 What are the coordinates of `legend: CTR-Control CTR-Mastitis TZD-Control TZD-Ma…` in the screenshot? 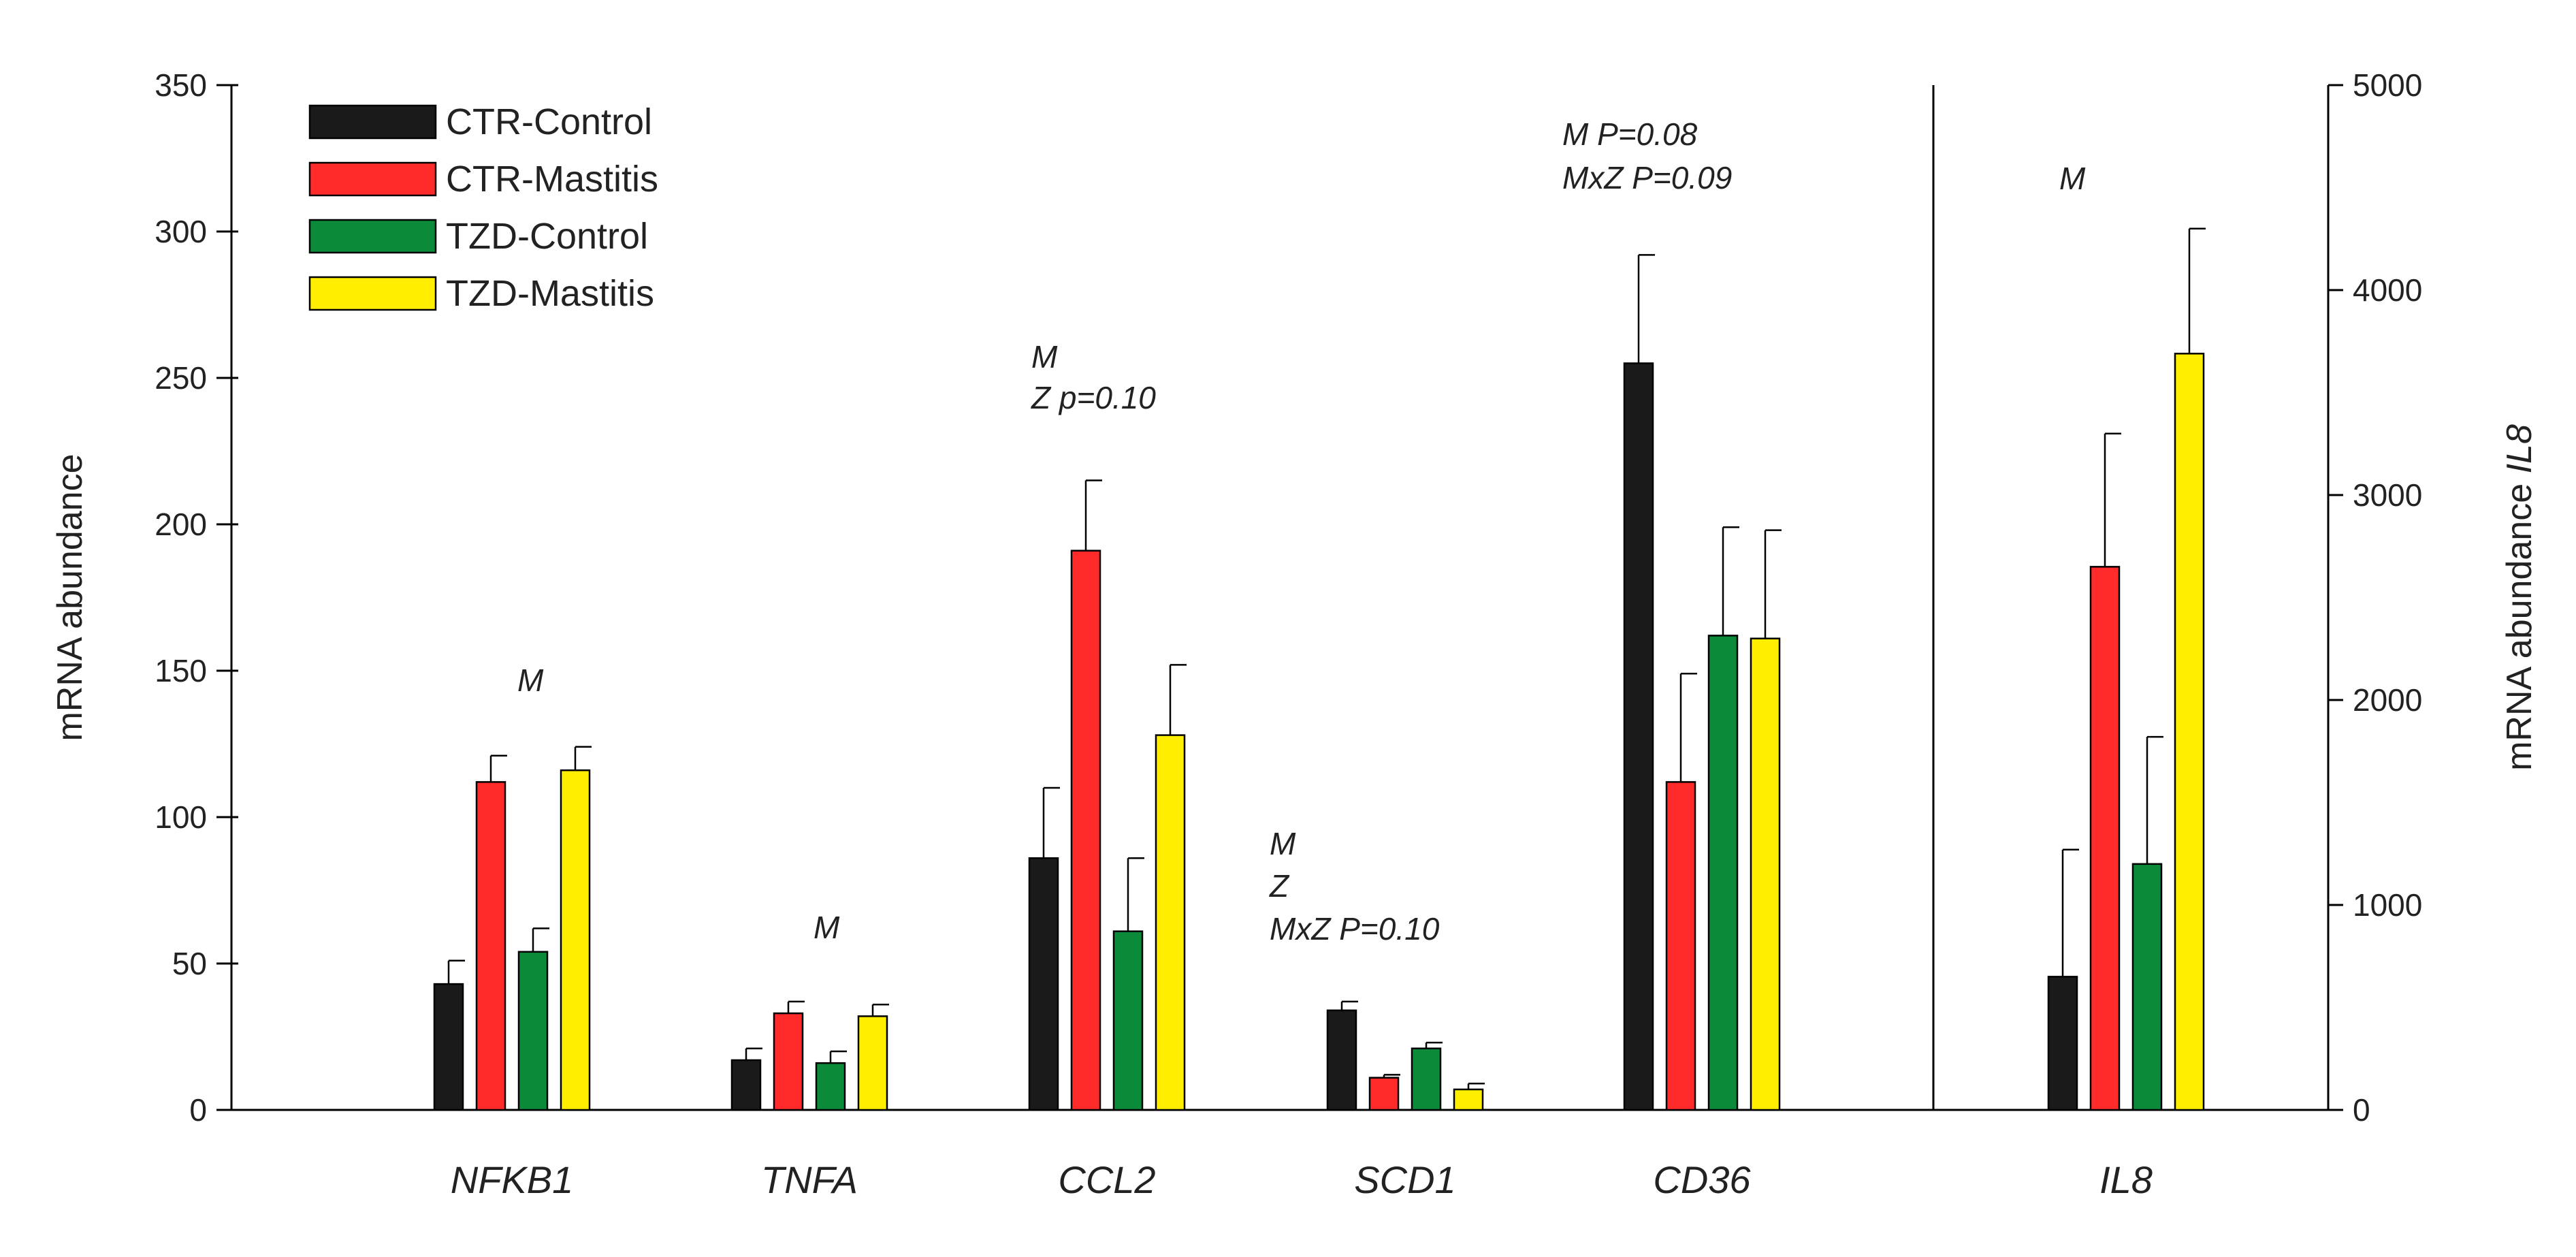 It's located at (483, 207).